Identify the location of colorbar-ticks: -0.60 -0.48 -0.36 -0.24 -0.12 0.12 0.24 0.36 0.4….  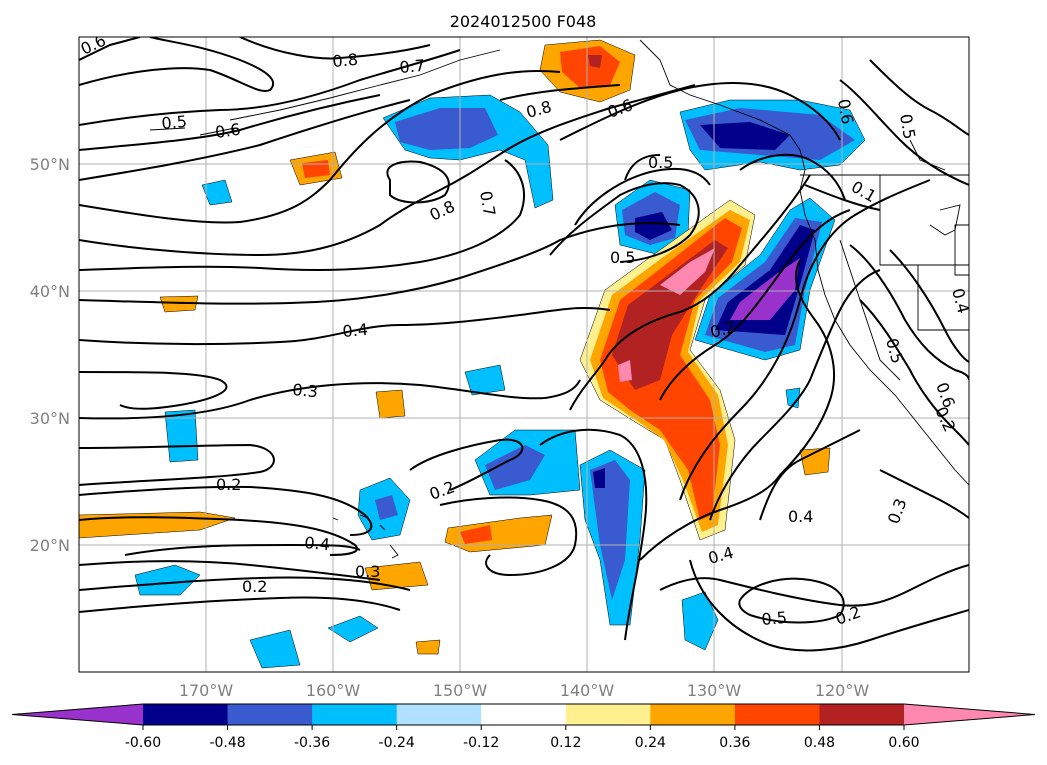
(522, 738).